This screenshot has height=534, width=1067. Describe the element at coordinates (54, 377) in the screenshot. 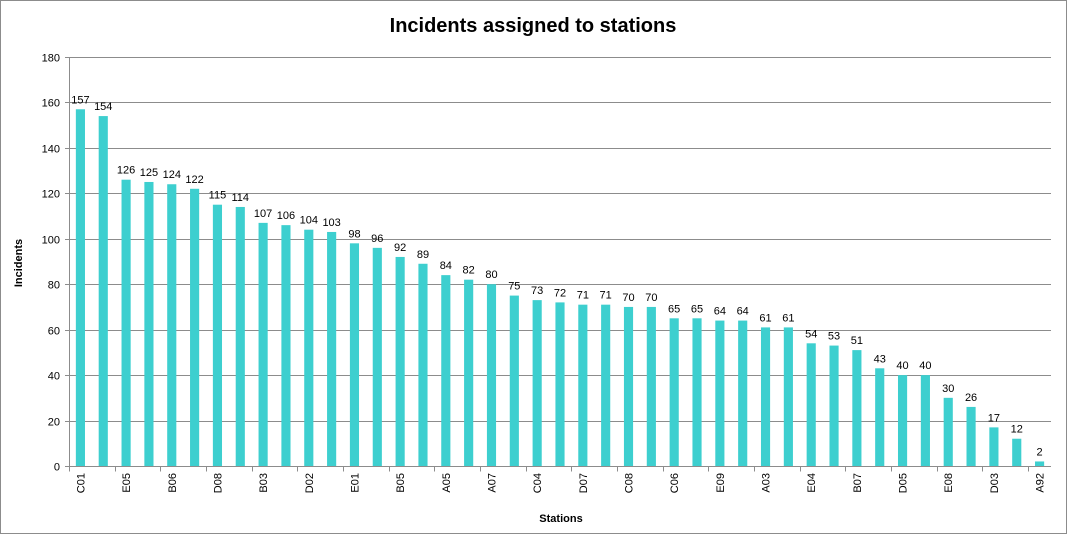

I see `y-tick-label: 40` at that location.